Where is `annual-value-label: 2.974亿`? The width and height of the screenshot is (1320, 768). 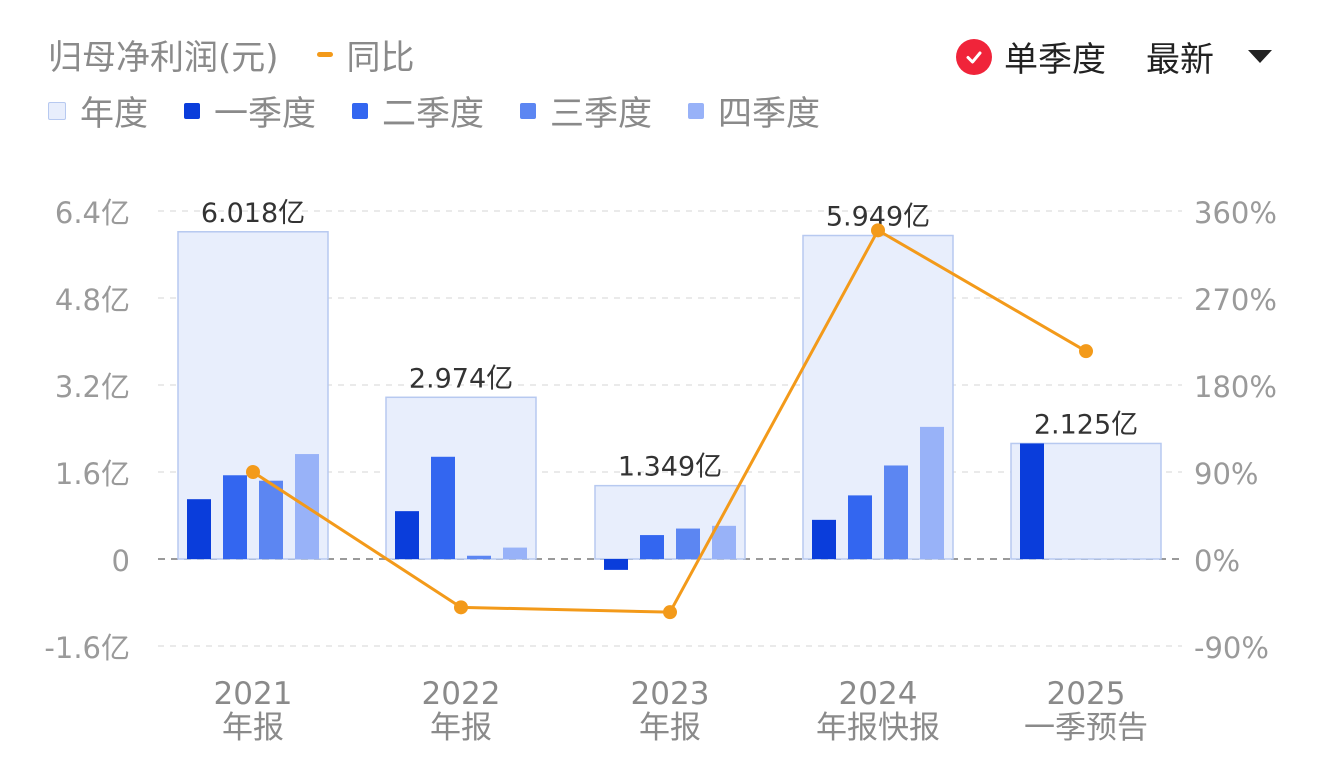 annual-value-label: 2.974亿 is located at coordinates (461, 378).